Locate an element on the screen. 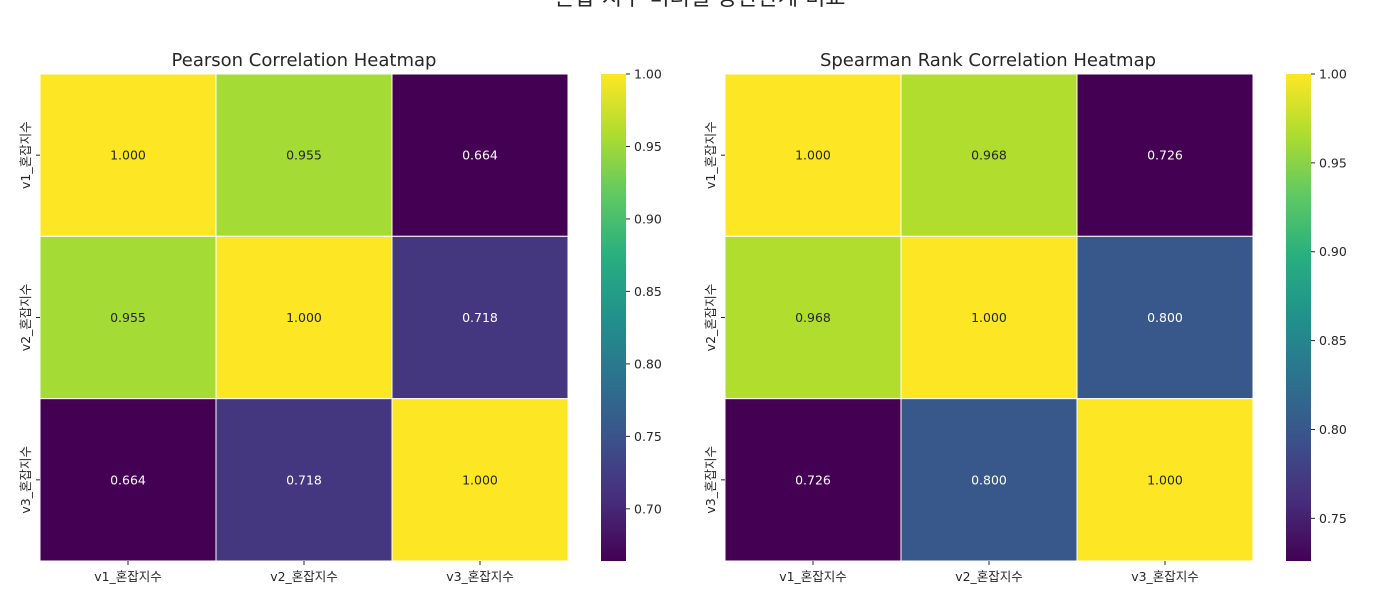 The image size is (1400, 600). spearman-cell-r2-c1 is located at coordinates (813, 317).